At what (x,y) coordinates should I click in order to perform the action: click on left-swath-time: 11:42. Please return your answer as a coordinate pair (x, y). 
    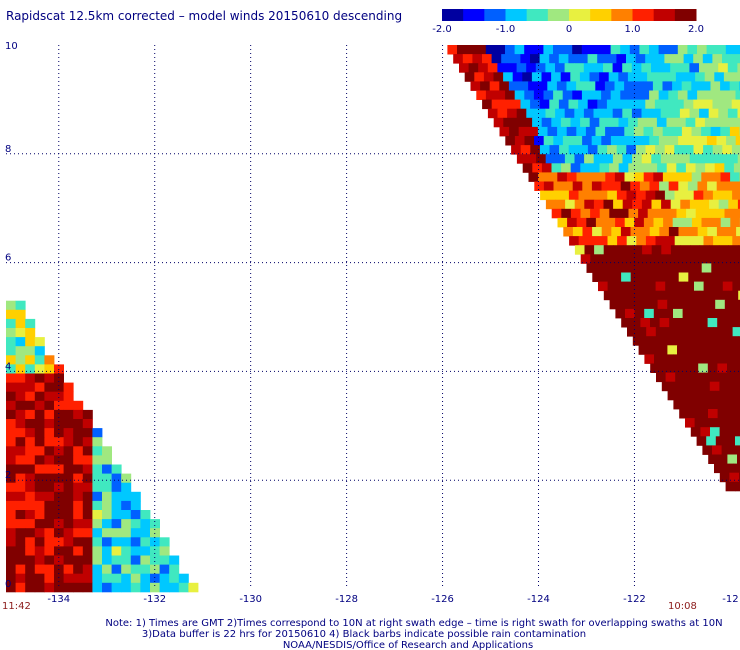
    Looking at the image, I should click on (16, 606).